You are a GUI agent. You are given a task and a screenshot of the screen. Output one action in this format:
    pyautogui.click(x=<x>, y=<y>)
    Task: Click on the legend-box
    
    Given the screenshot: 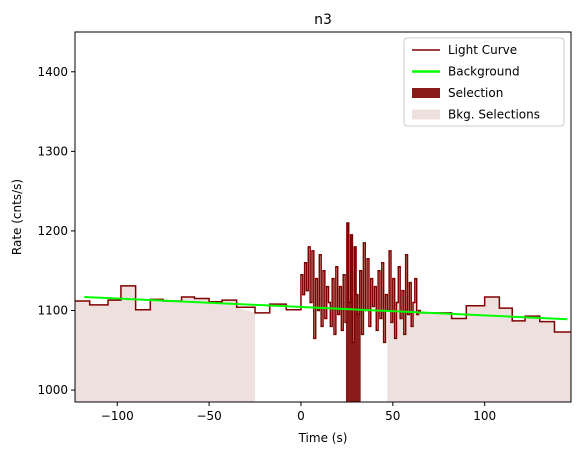 What is the action you would take?
    pyautogui.click(x=484, y=82)
    